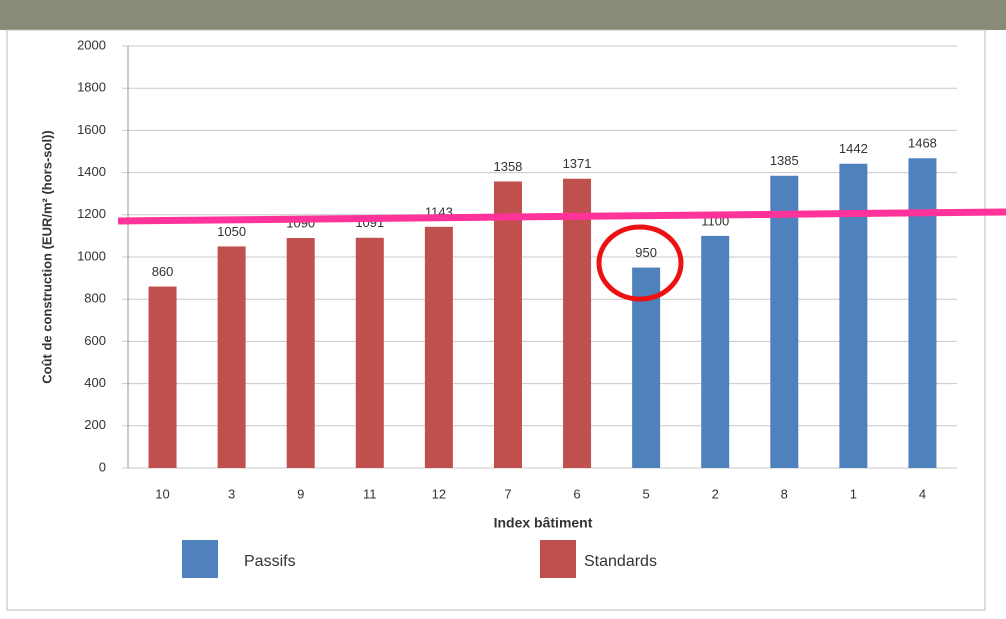  I want to click on x-tick-label: 11, so click(370, 493).